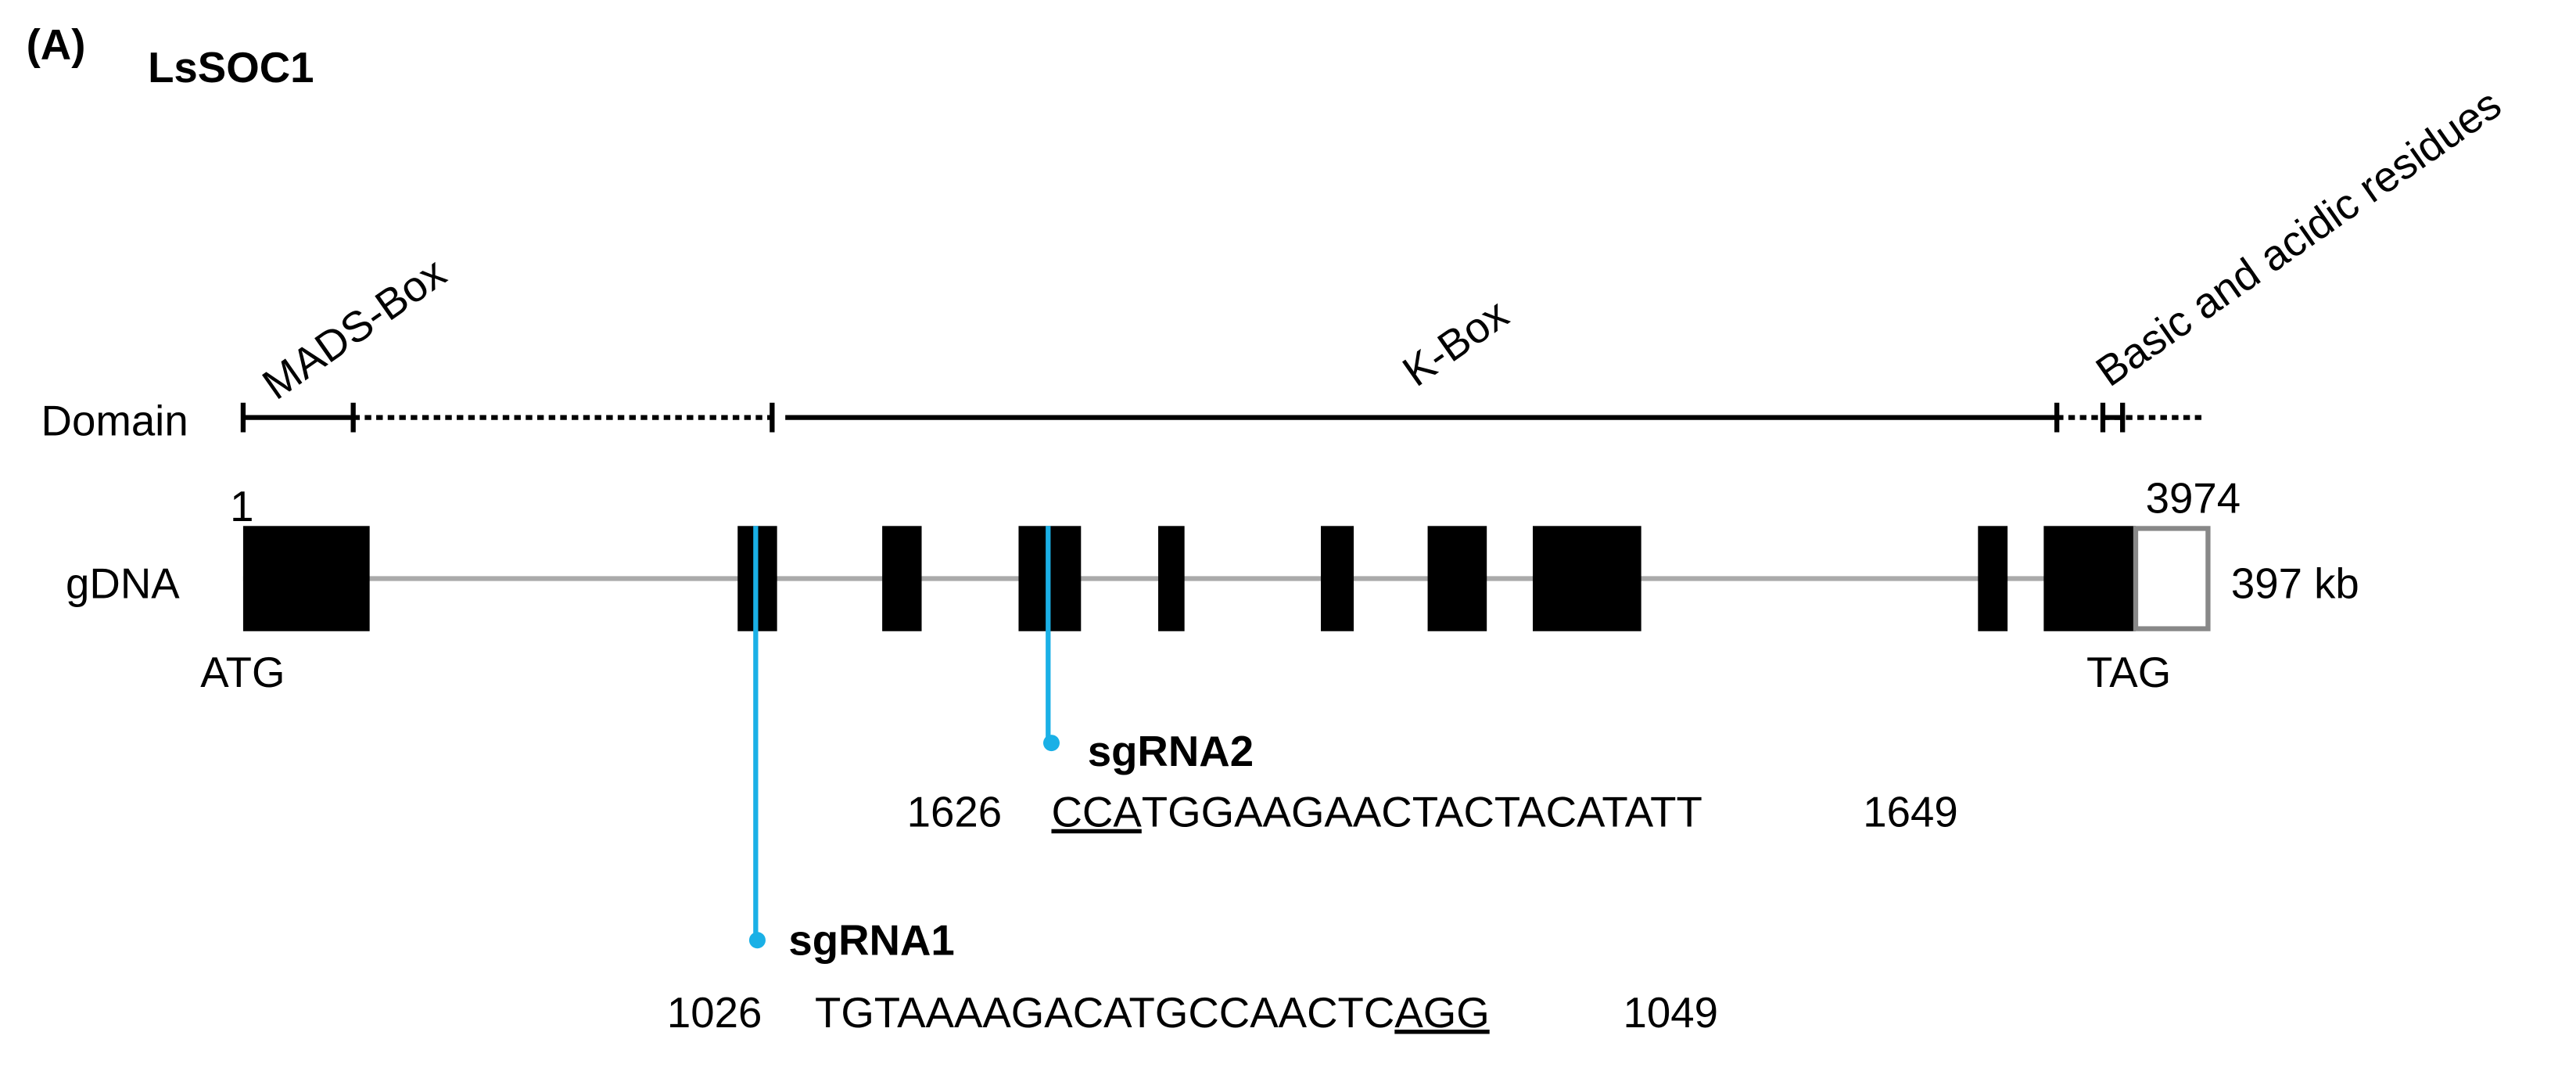  What do you see at coordinates (1096, 812) in the screenshot?
I see `pam: CCA` at bounding box center [1096, 812].